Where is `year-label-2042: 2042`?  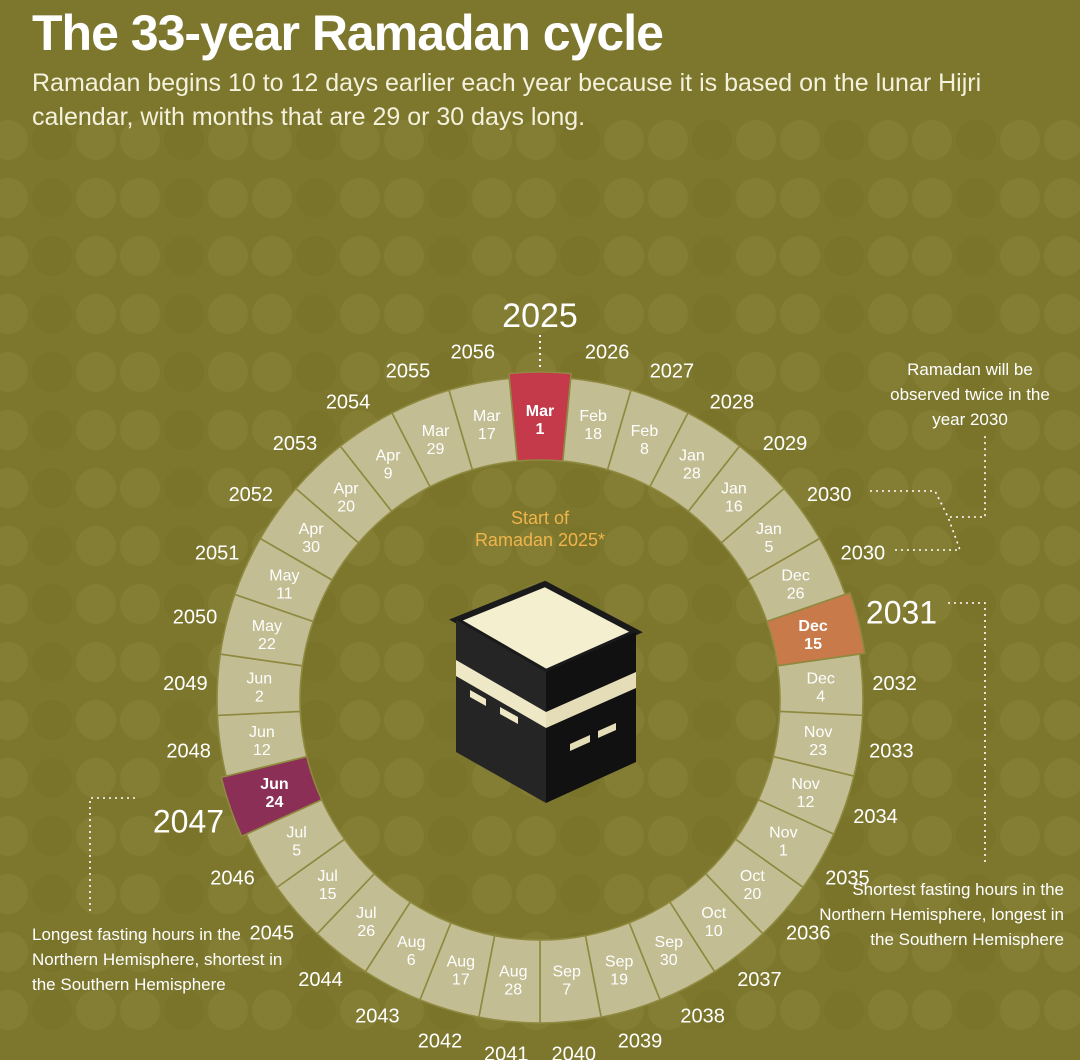 year-label-2042: 2042 is located at coordinates (440, 1042).